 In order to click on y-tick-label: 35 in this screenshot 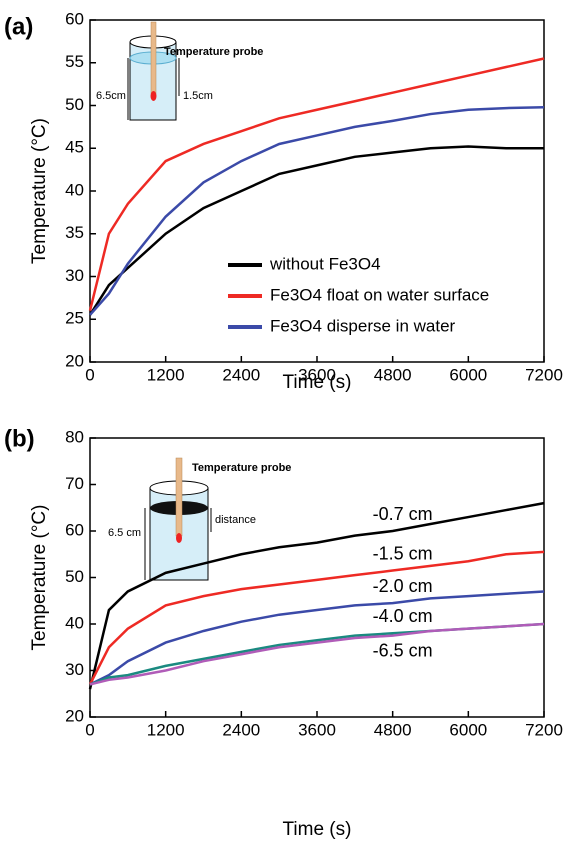, I will do `click(74, 232)`.